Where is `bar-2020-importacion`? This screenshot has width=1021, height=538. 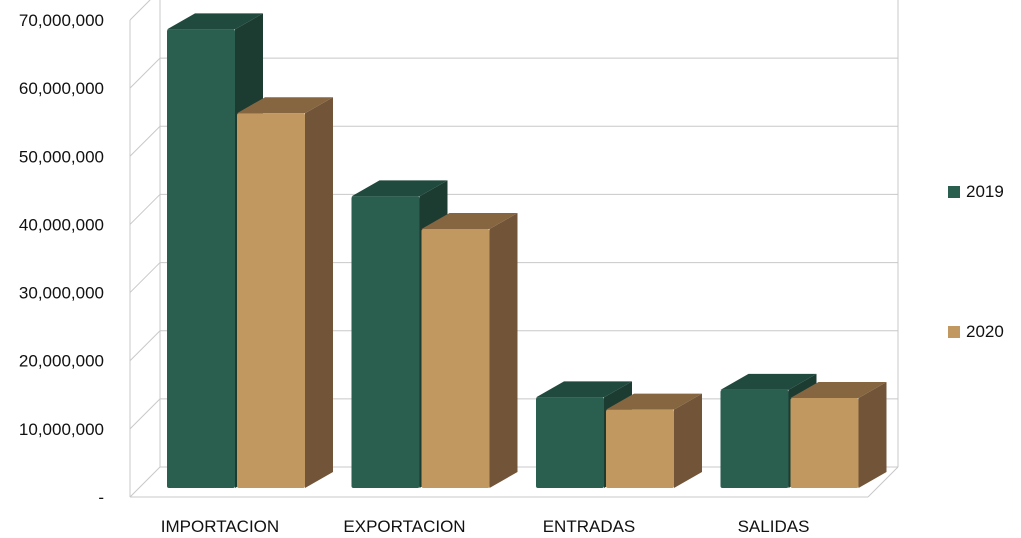 bar-2020-importacion is located at coordinates (285, 292).